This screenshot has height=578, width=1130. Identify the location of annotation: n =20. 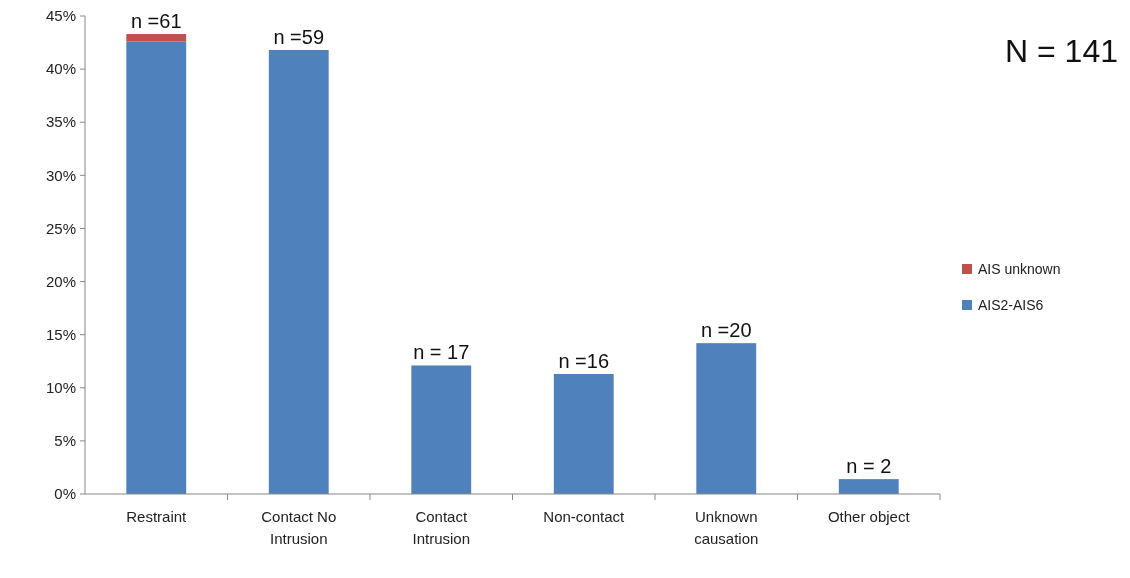
(726, 330).